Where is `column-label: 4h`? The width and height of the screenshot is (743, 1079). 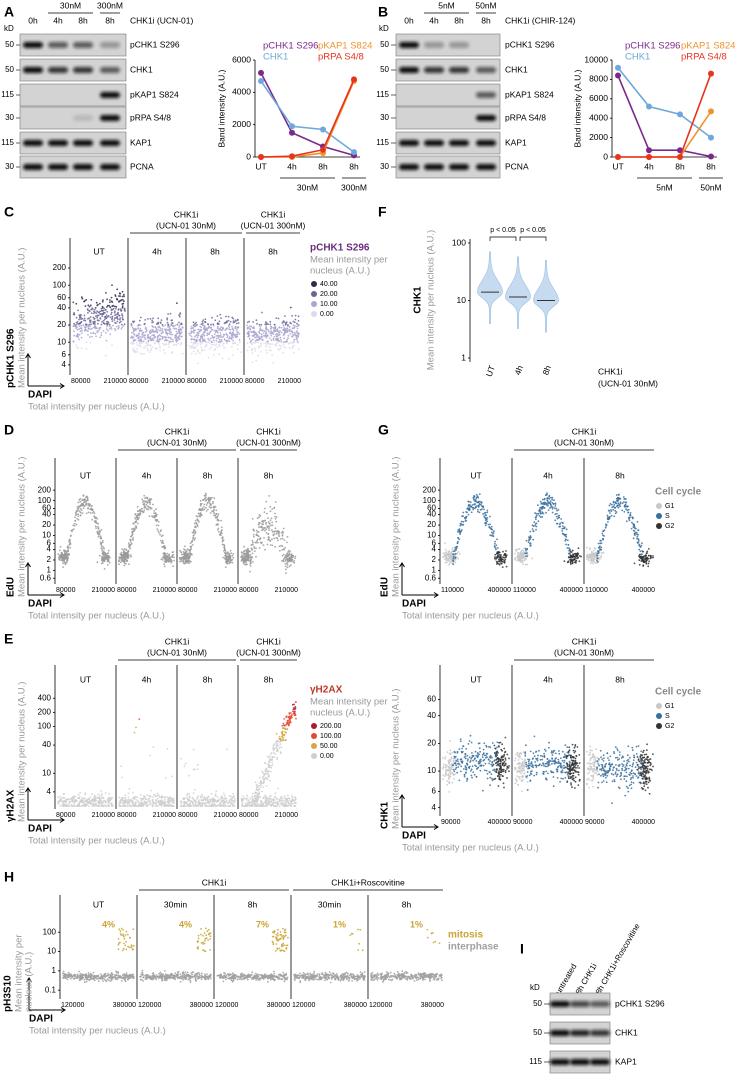
column-label: 4h is located at coordinates (157, 251).